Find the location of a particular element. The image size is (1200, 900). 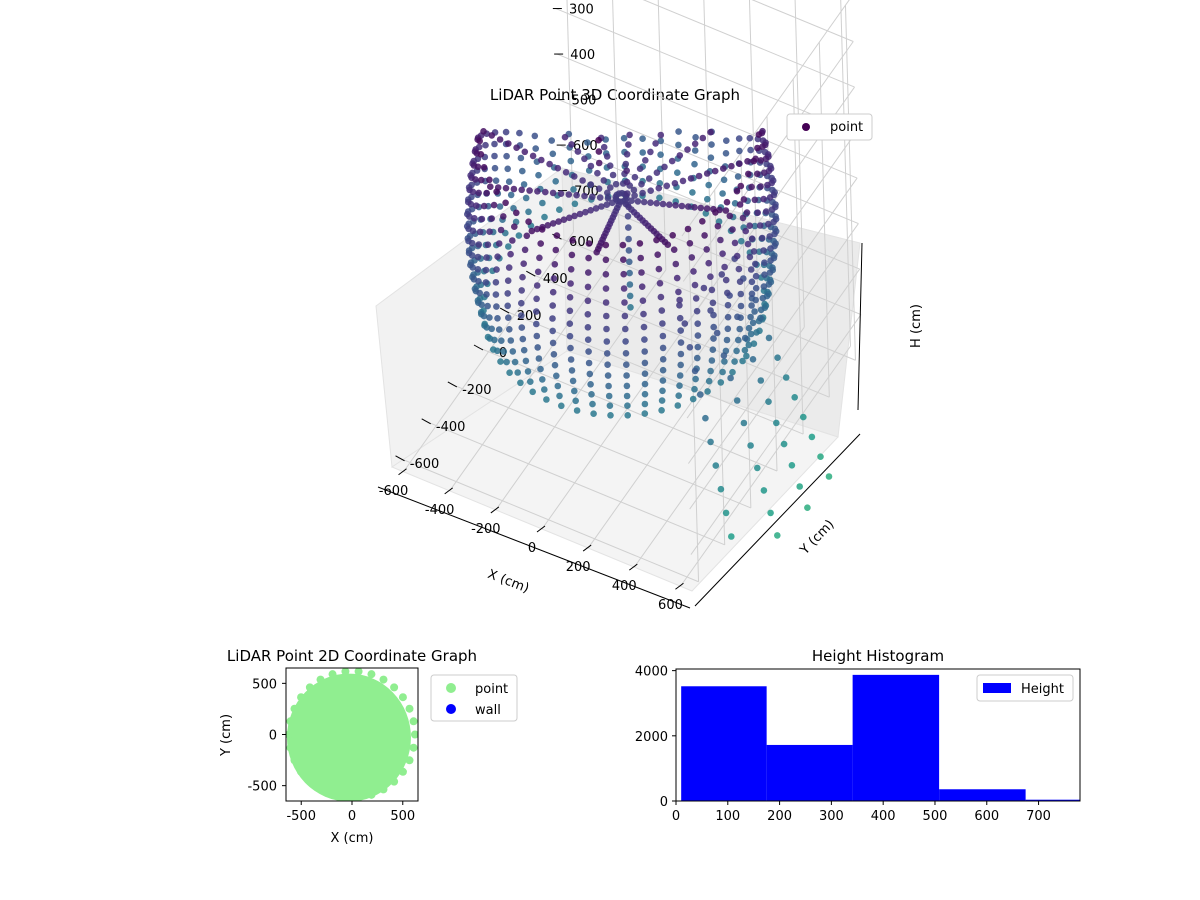

plot3d-y-axis-line is located at coordinates (777, 520).